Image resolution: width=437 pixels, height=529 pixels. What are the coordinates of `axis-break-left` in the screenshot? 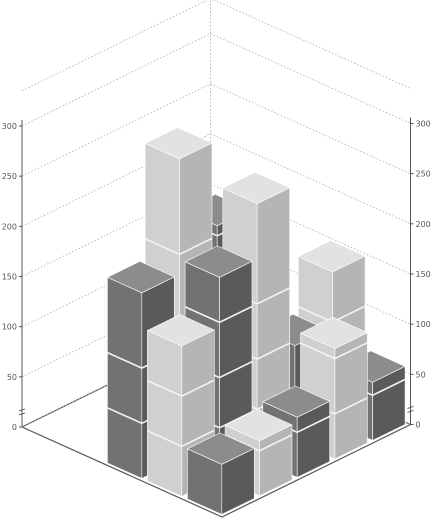 It's located at (22, 412).